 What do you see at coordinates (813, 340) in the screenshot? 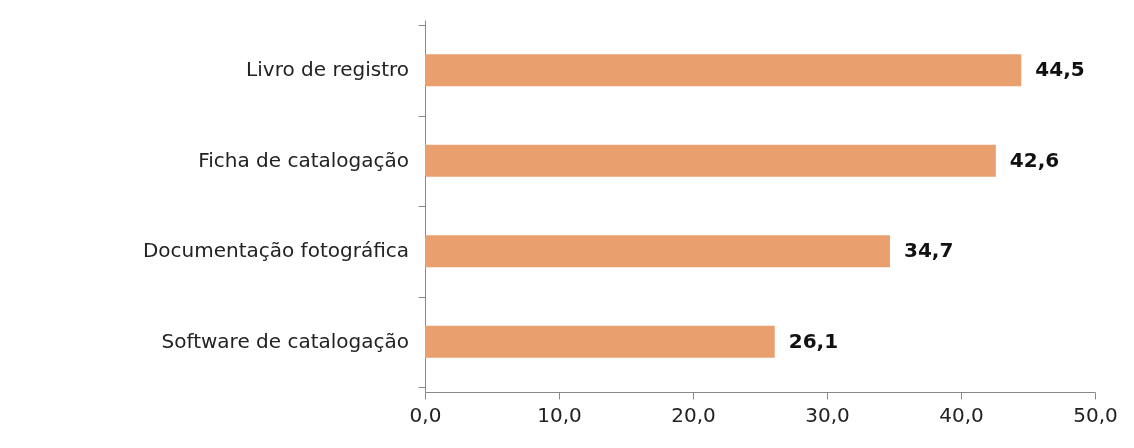
I see `data-label: 26,1` at bounding box center [813, 340].